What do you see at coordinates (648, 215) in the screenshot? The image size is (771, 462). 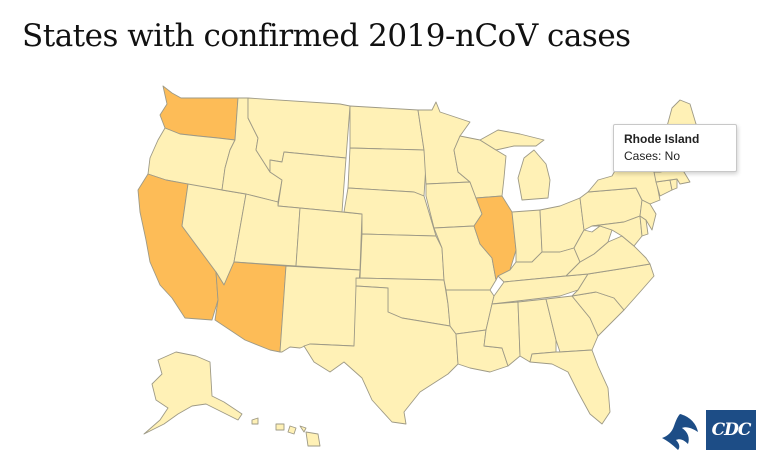 I see `state-new-jersey` at bounding box center [648, 215].